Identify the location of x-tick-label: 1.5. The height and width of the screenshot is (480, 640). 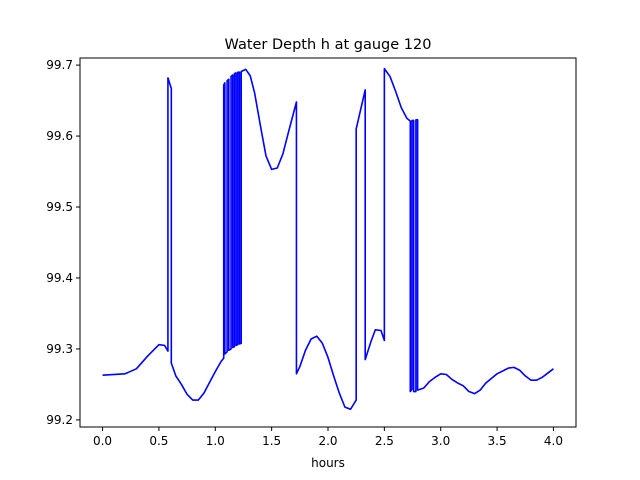
(271, 441).